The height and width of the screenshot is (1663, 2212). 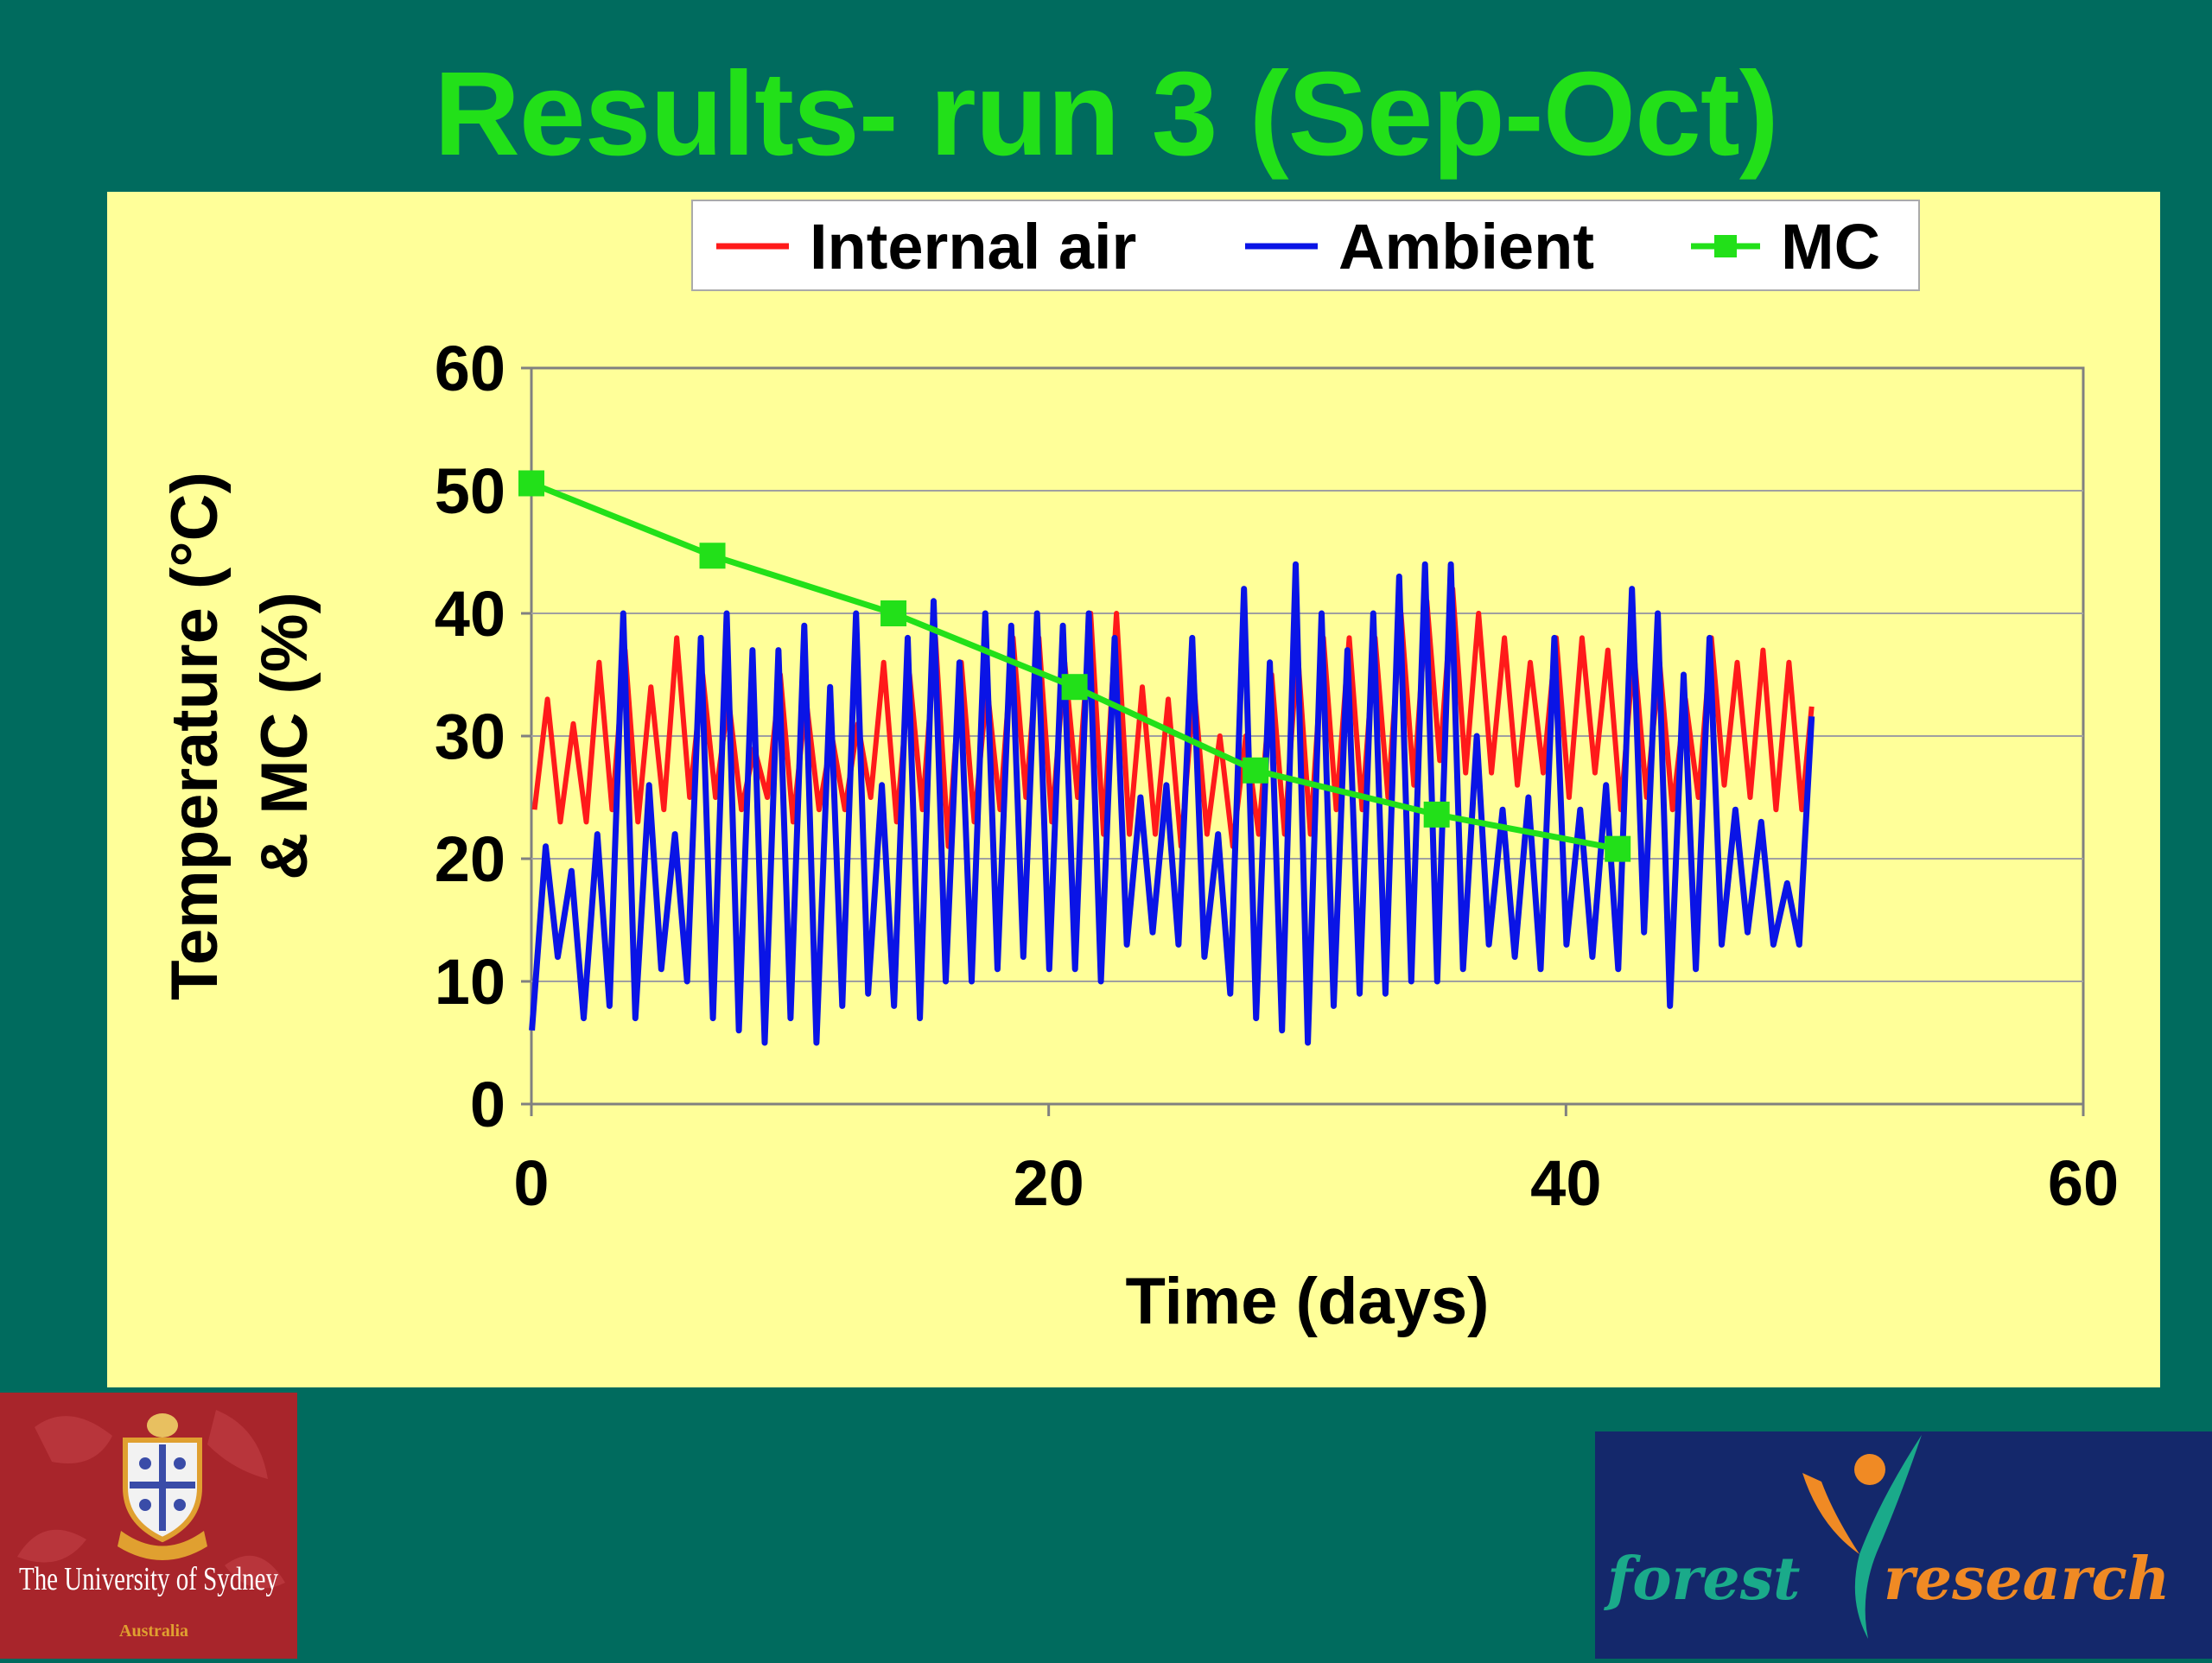 I want to click on y-tick-label: 10, so click(x=470, y=982).